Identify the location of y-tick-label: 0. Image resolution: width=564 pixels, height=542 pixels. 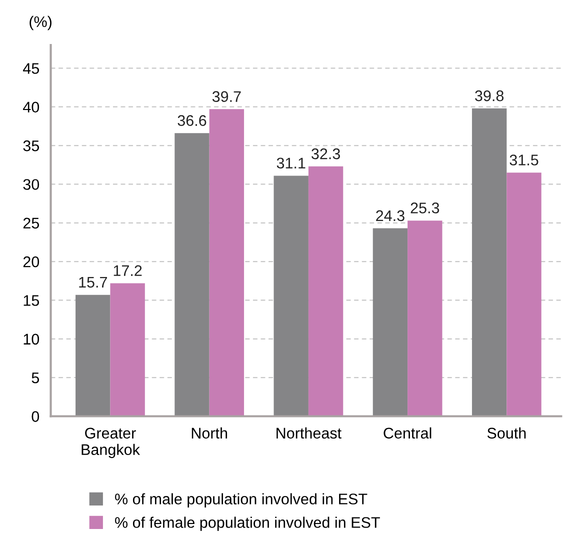
(36, 416).